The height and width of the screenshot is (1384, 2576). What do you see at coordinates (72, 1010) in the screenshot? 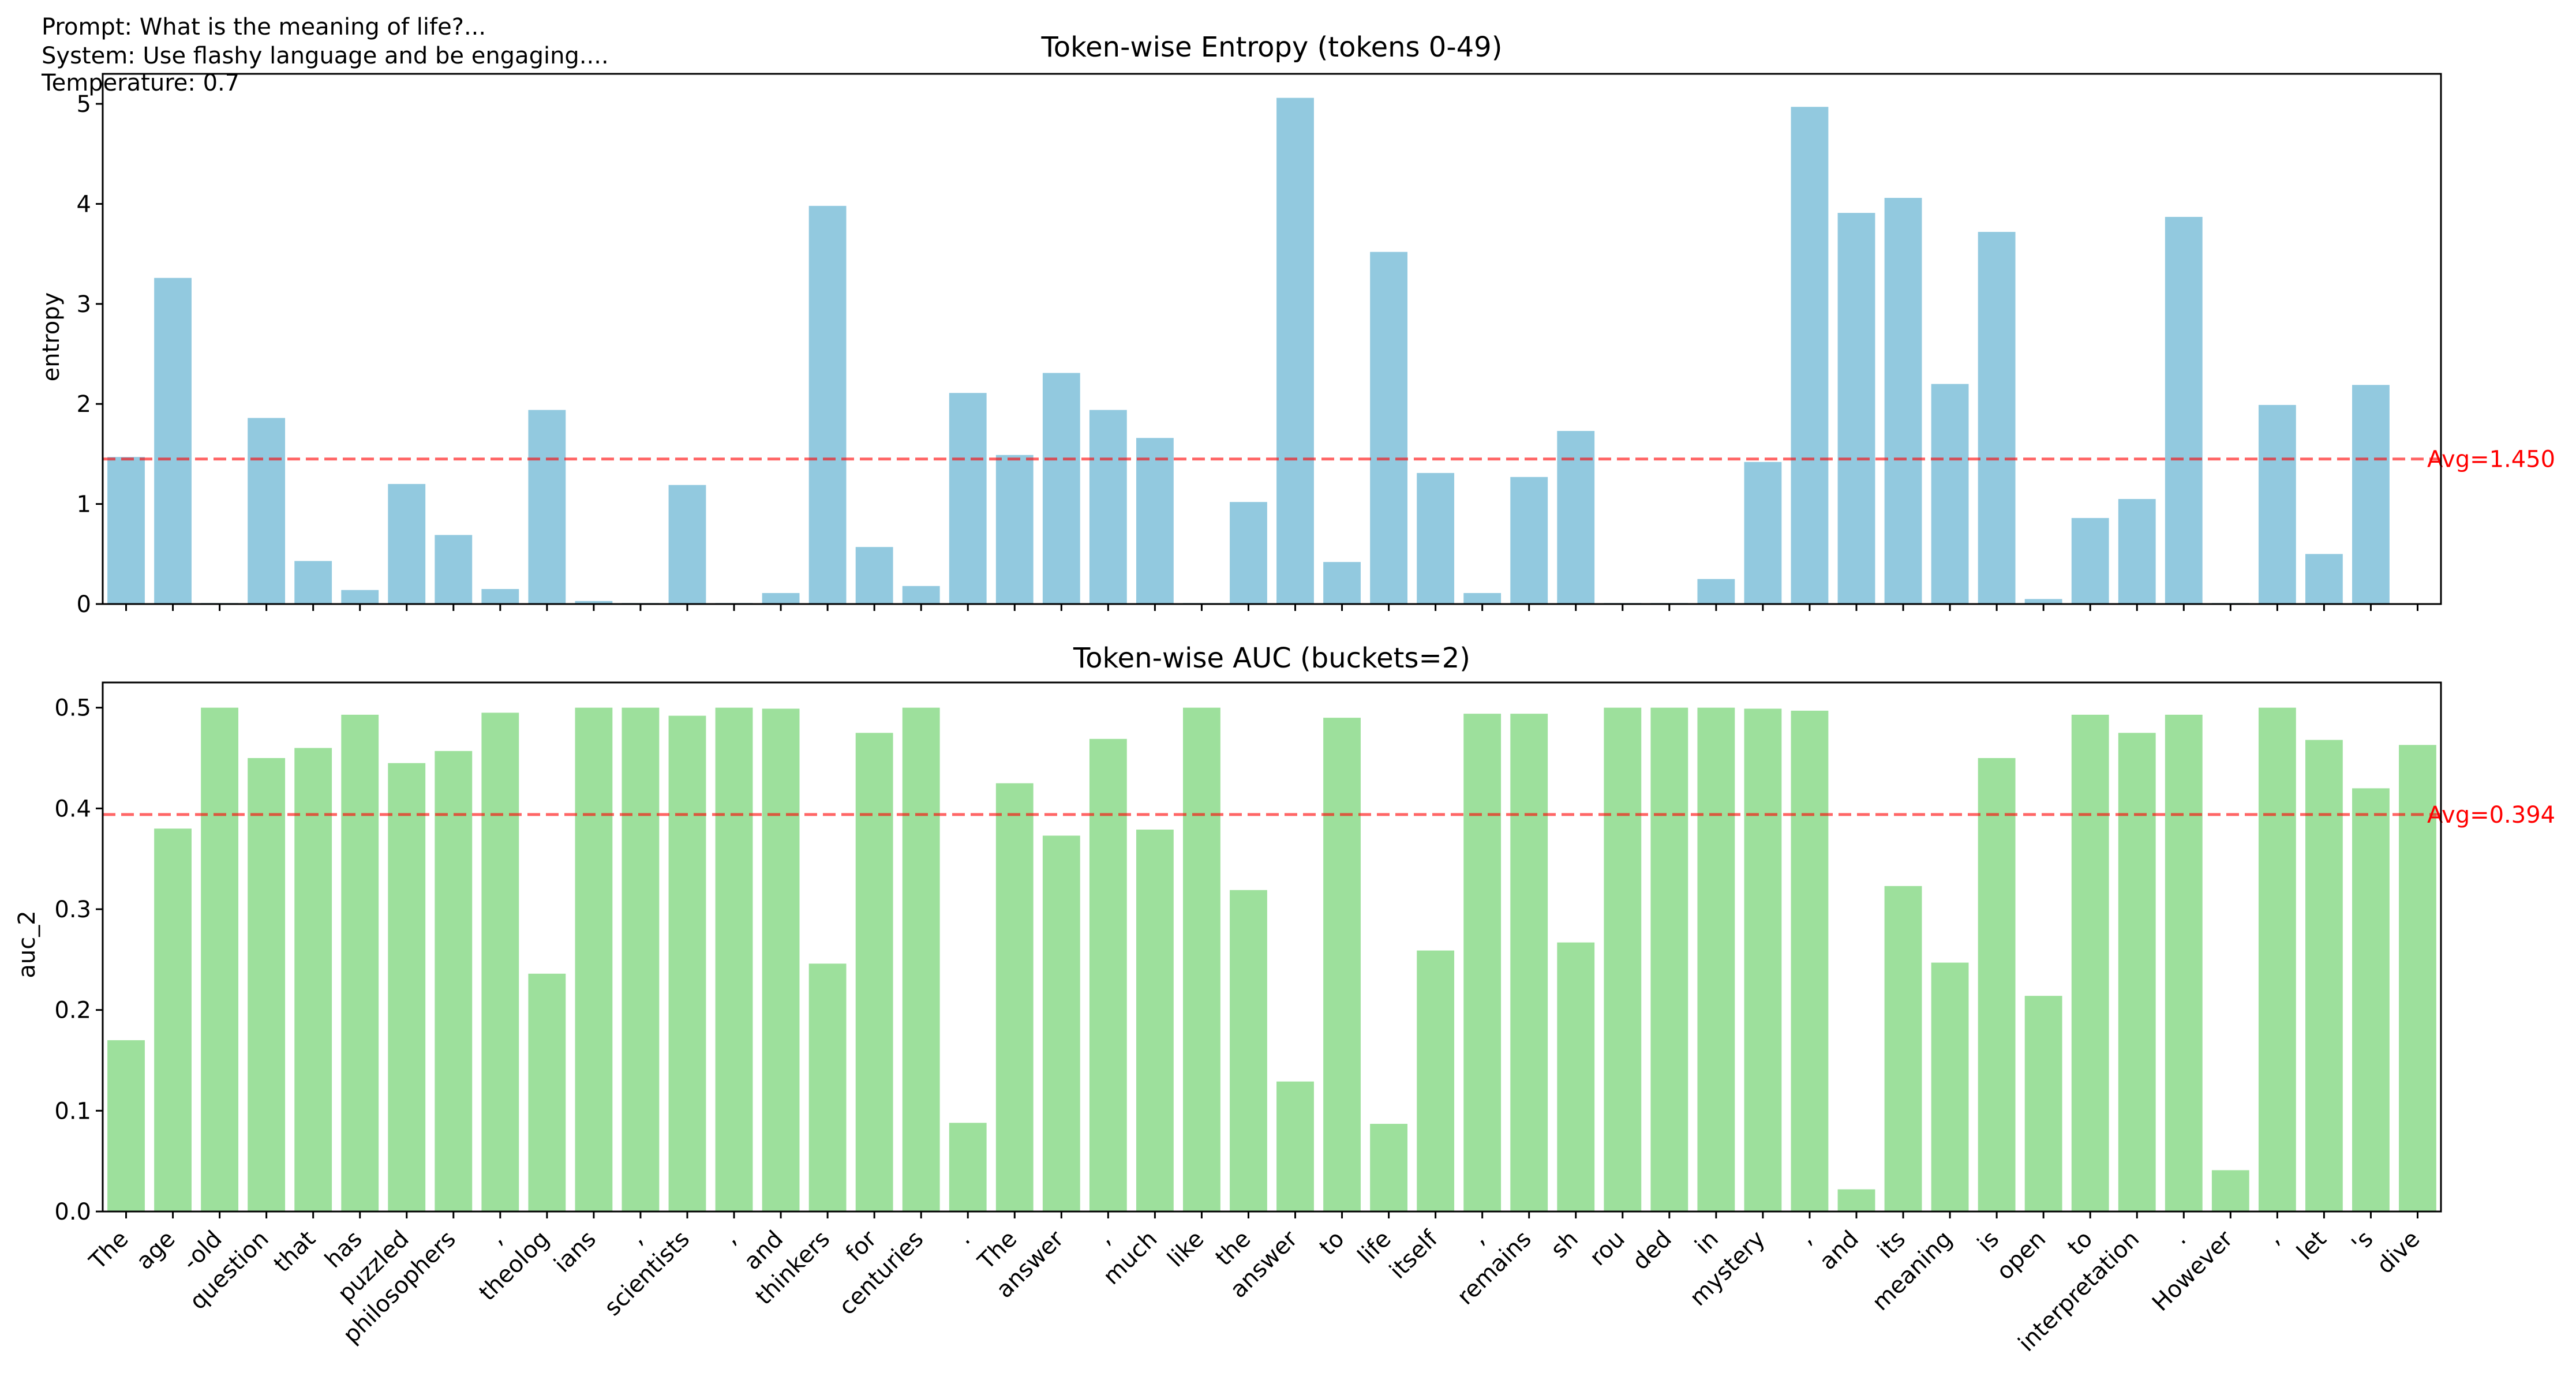
I see `auc-ytick-label: 0.2` at bounding box center [72, 1010].